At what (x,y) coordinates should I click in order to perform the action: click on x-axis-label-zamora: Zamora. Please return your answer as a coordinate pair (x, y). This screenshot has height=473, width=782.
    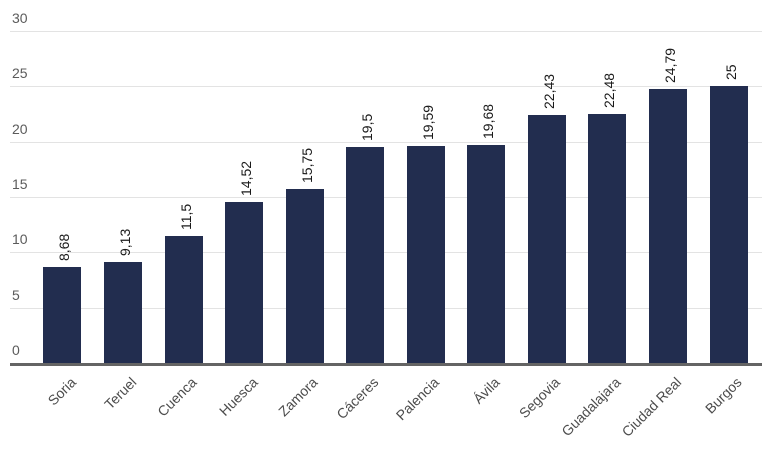
    Looking at the image, I should click on (298, 397).